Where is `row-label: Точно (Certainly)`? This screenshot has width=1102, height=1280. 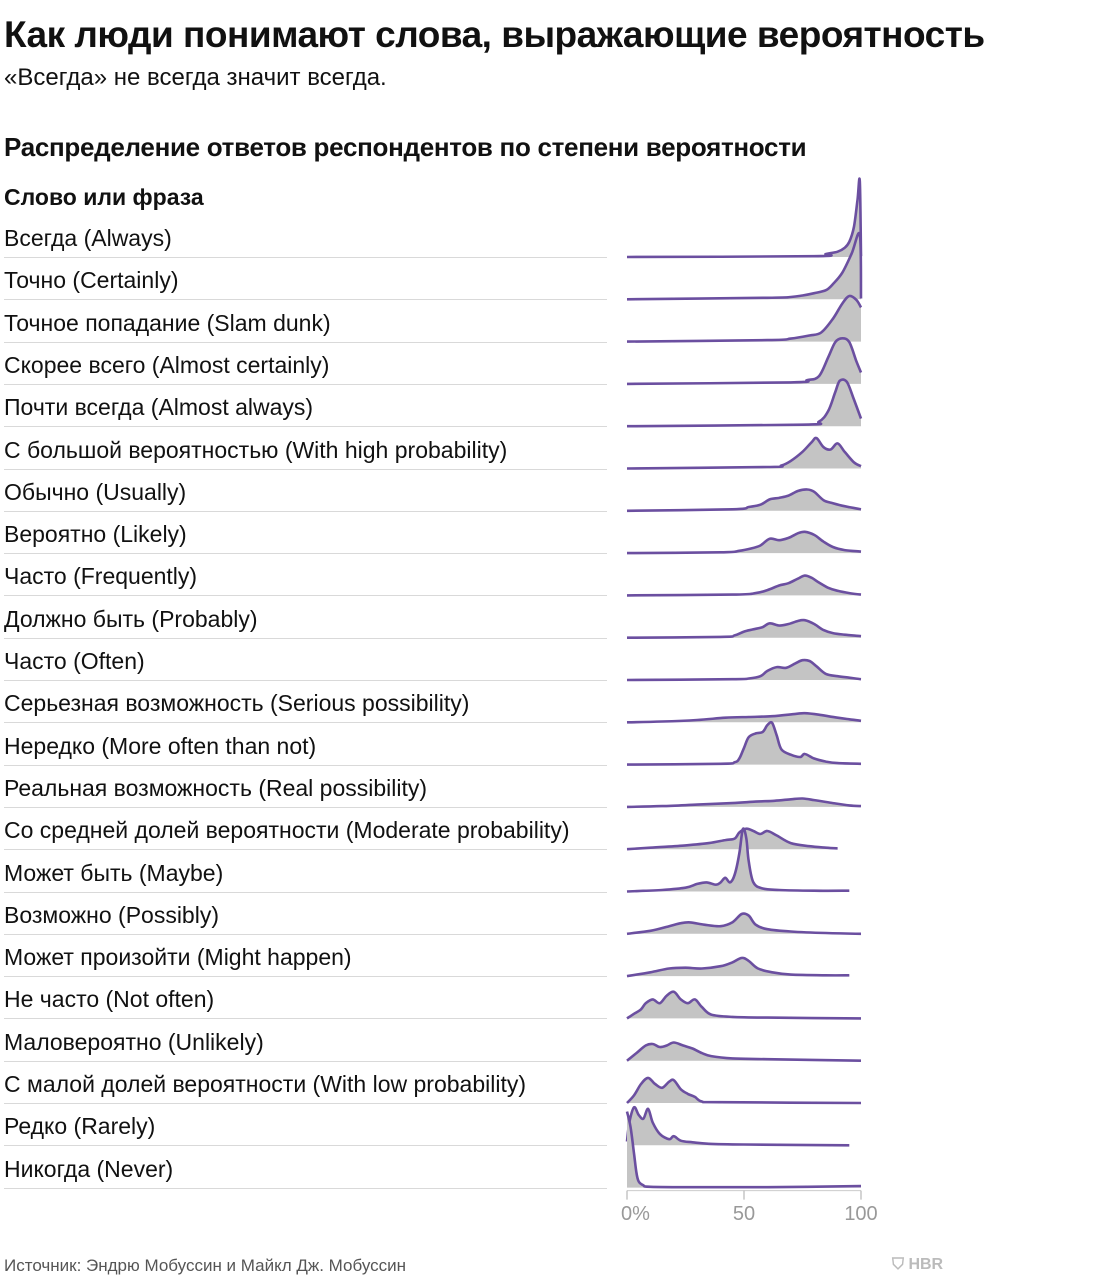
row-label: Точно (Certainly) is located at coordinates (91, 280).